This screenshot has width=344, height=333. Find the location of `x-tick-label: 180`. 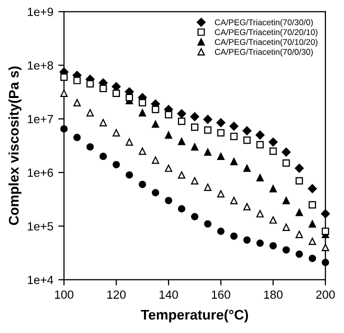

x-tick-label: 180 is located at coordinates (273, 294).